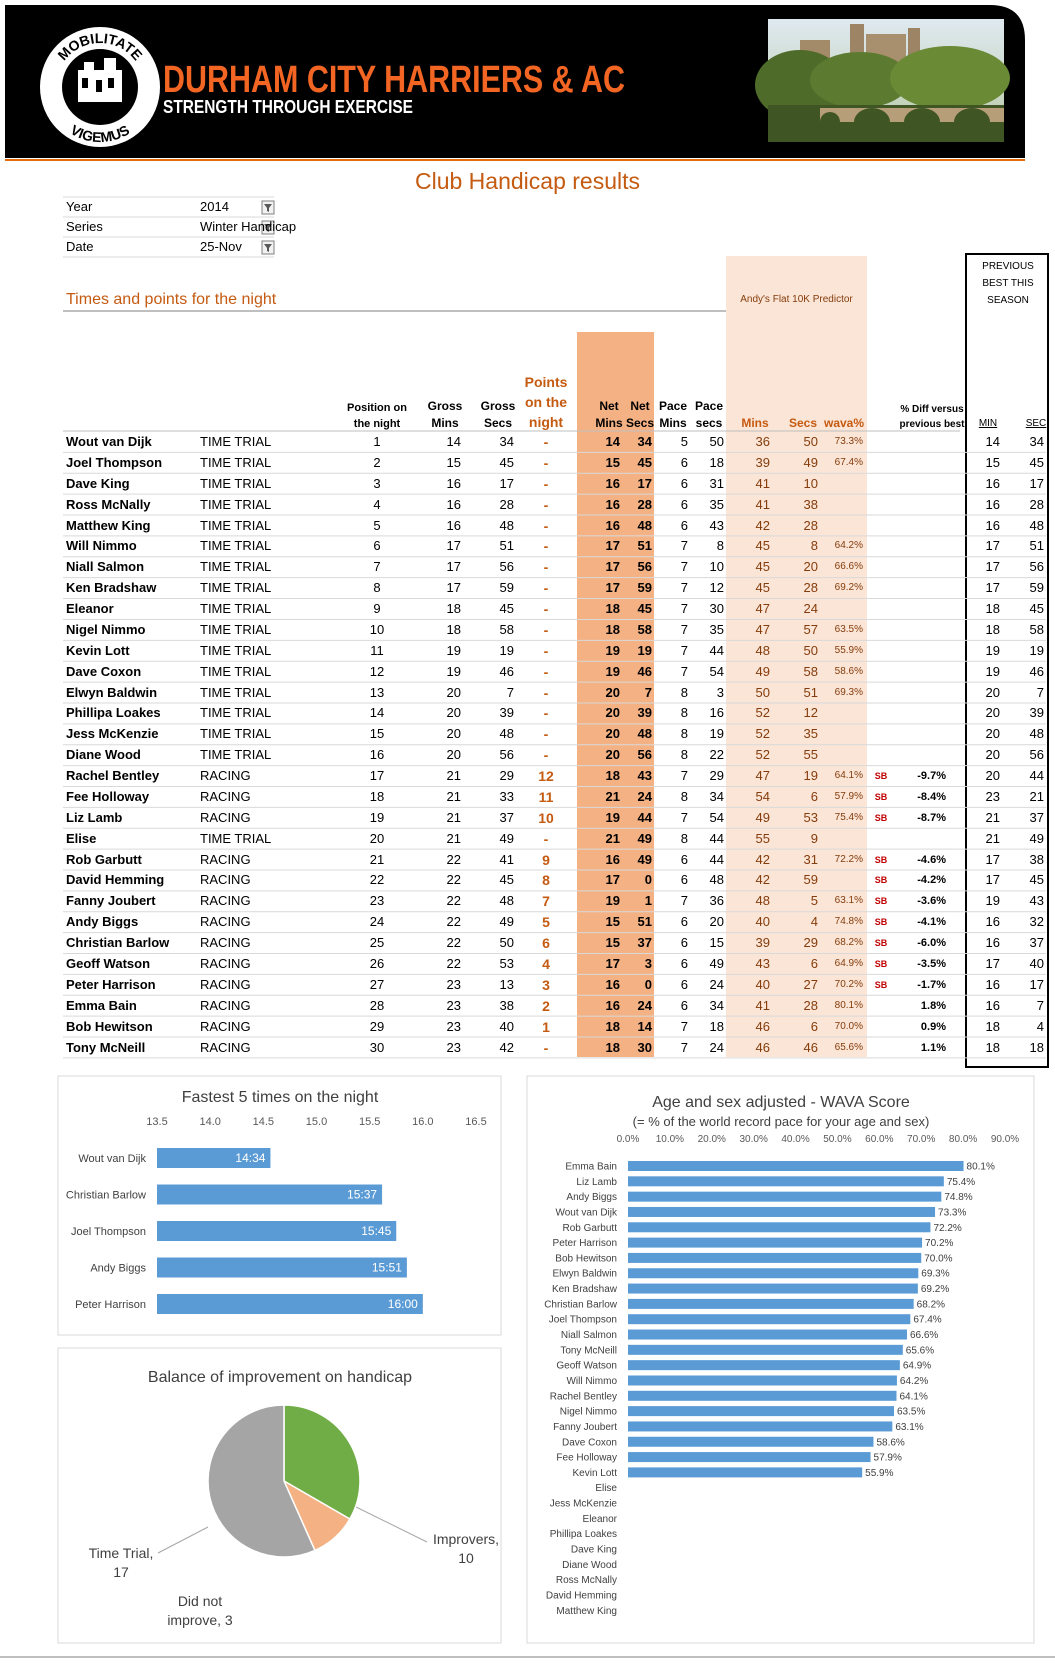 This screenshot has width=1055, height=1664. I want to click on x-tick-label: 14.0, so click(209, 1122).